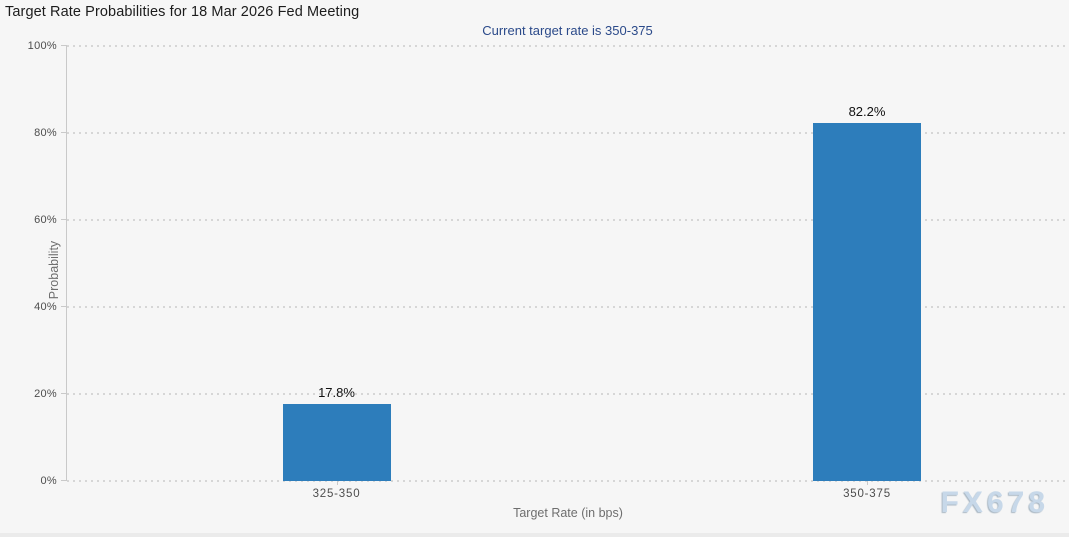 The image size is (1069, 537). Describe the element at coordinates (28, 263) in the screenshot. I see `y-axis-tick-labels: 0% 20% 40% 60% 80% 100%` at that location.